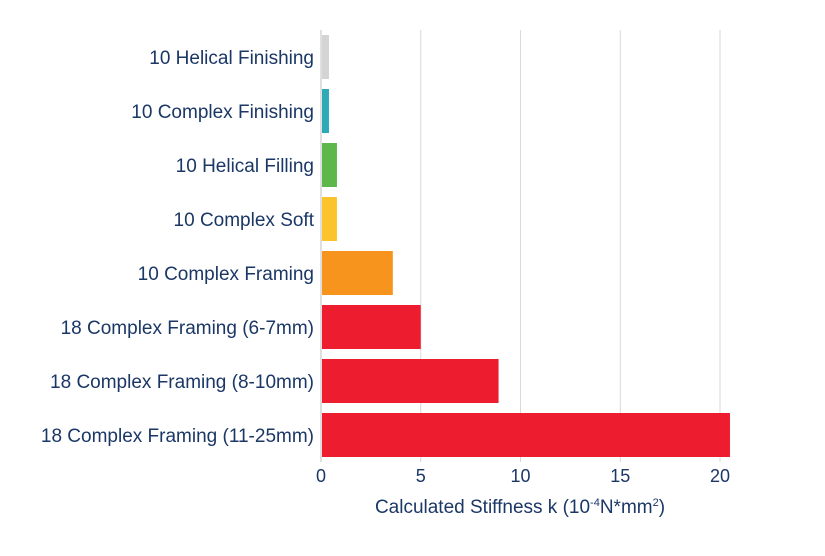 This screenshot has width=825, height=556. Describe the element at coordinates (626, 507) in the screenshot. I see `x-axis-title-mid: N*mm` at that location.